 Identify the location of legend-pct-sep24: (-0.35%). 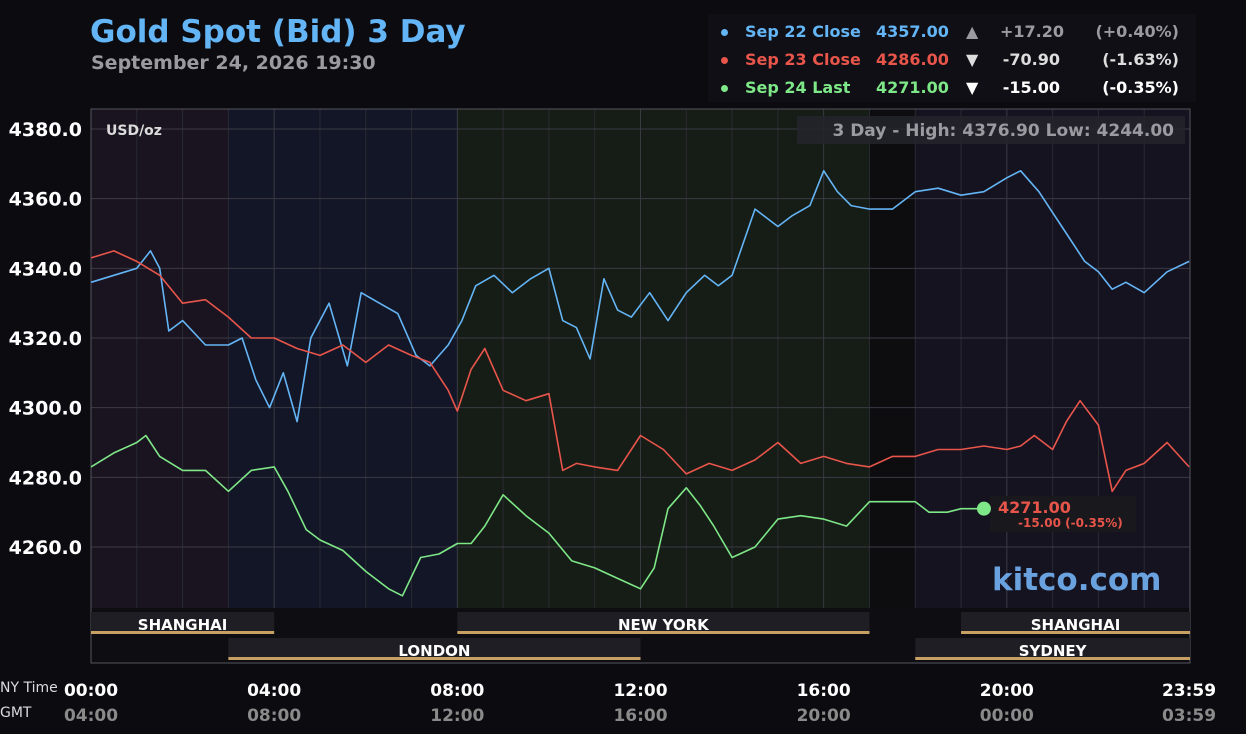
(1140, 87).